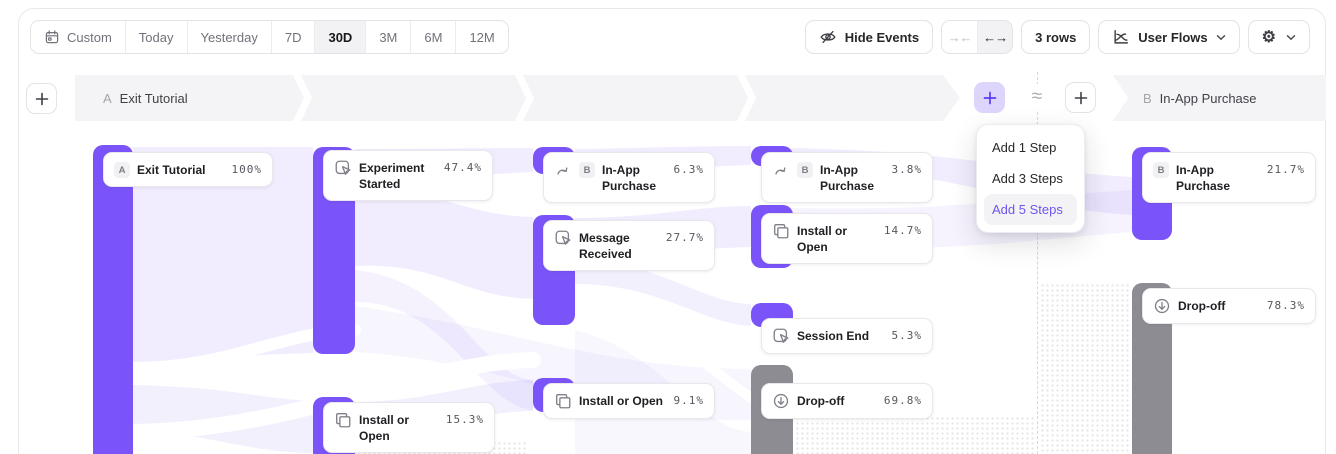 The width and height of the screenshot is (1336, 454). Describe the element at coordinates (107, 98) in the screenshot. I see `step-letter: A` at that location.